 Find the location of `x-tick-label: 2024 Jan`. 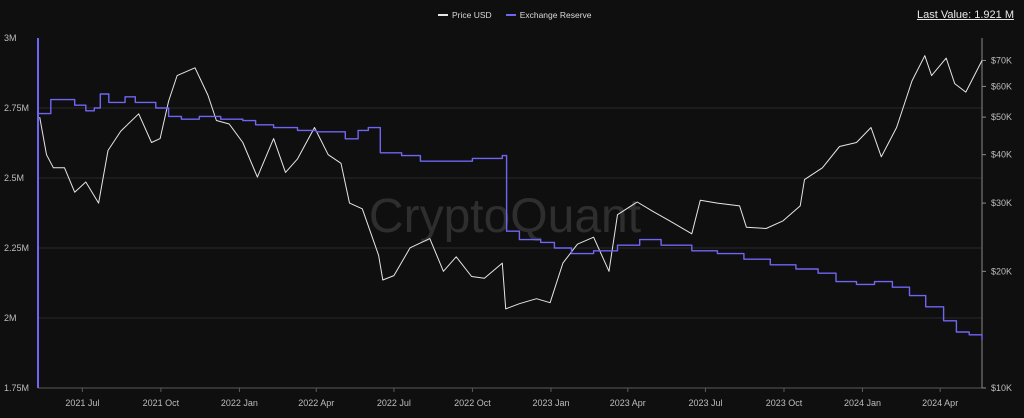

x-tick-label: 2024 Jan is located at coordinates (862, 403).